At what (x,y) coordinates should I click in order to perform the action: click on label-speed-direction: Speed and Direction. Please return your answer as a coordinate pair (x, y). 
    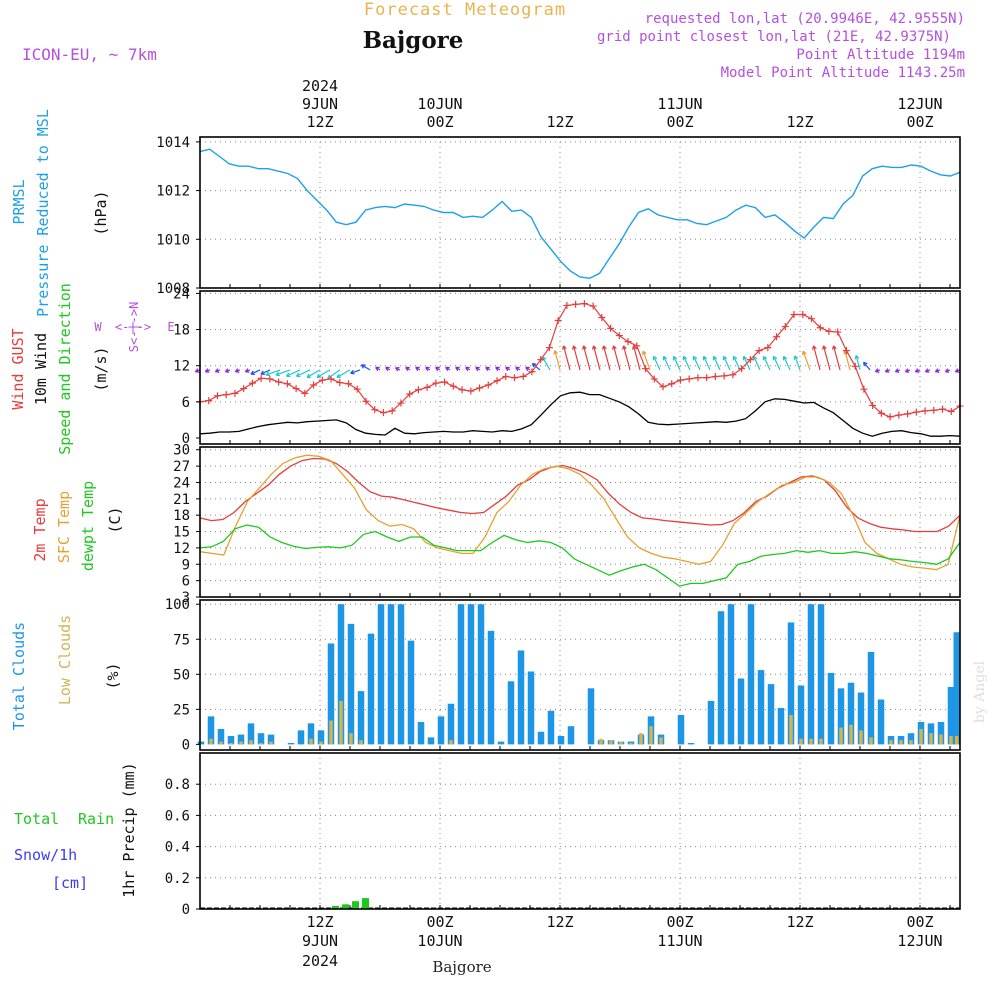
    Looking at the image, I should click on (65, 369).